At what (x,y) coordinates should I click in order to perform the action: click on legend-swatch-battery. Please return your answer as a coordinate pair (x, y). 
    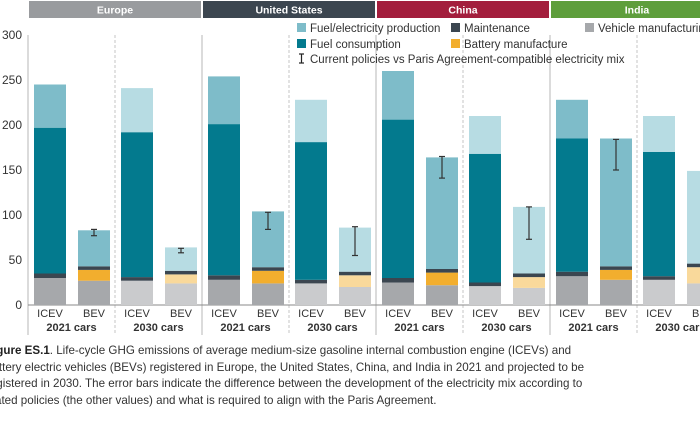
    Looking at the image, I should click on (455, 43).